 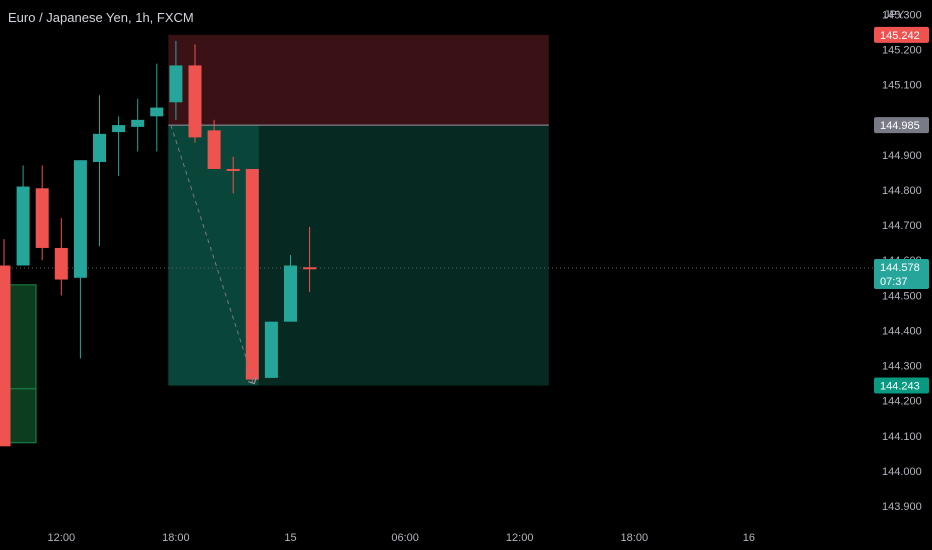 What do you see at coordinates (101, 17) in the screenshot?
I see `symbol-title: Euro / Japanese Yen, 1h, FXCM` at bounding box center [101, 17].